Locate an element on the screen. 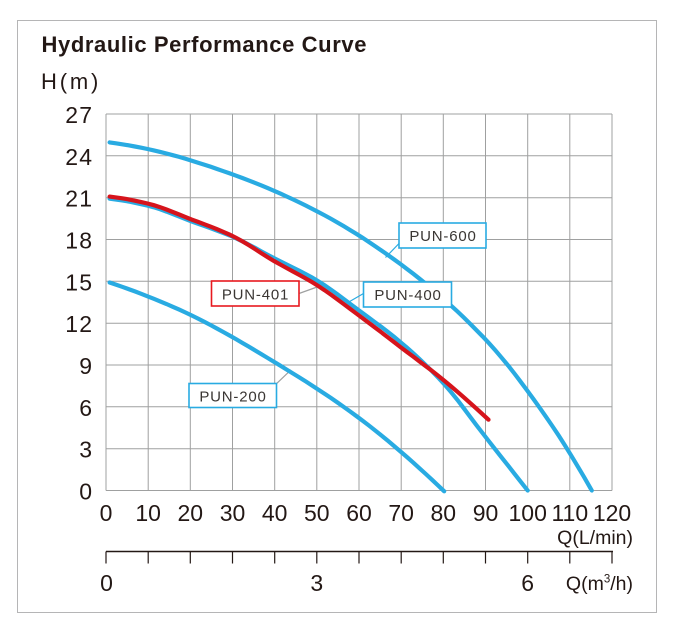 This screenshot has height=630, width=687. svg-text: 10 is located at coordinates (148, 513).